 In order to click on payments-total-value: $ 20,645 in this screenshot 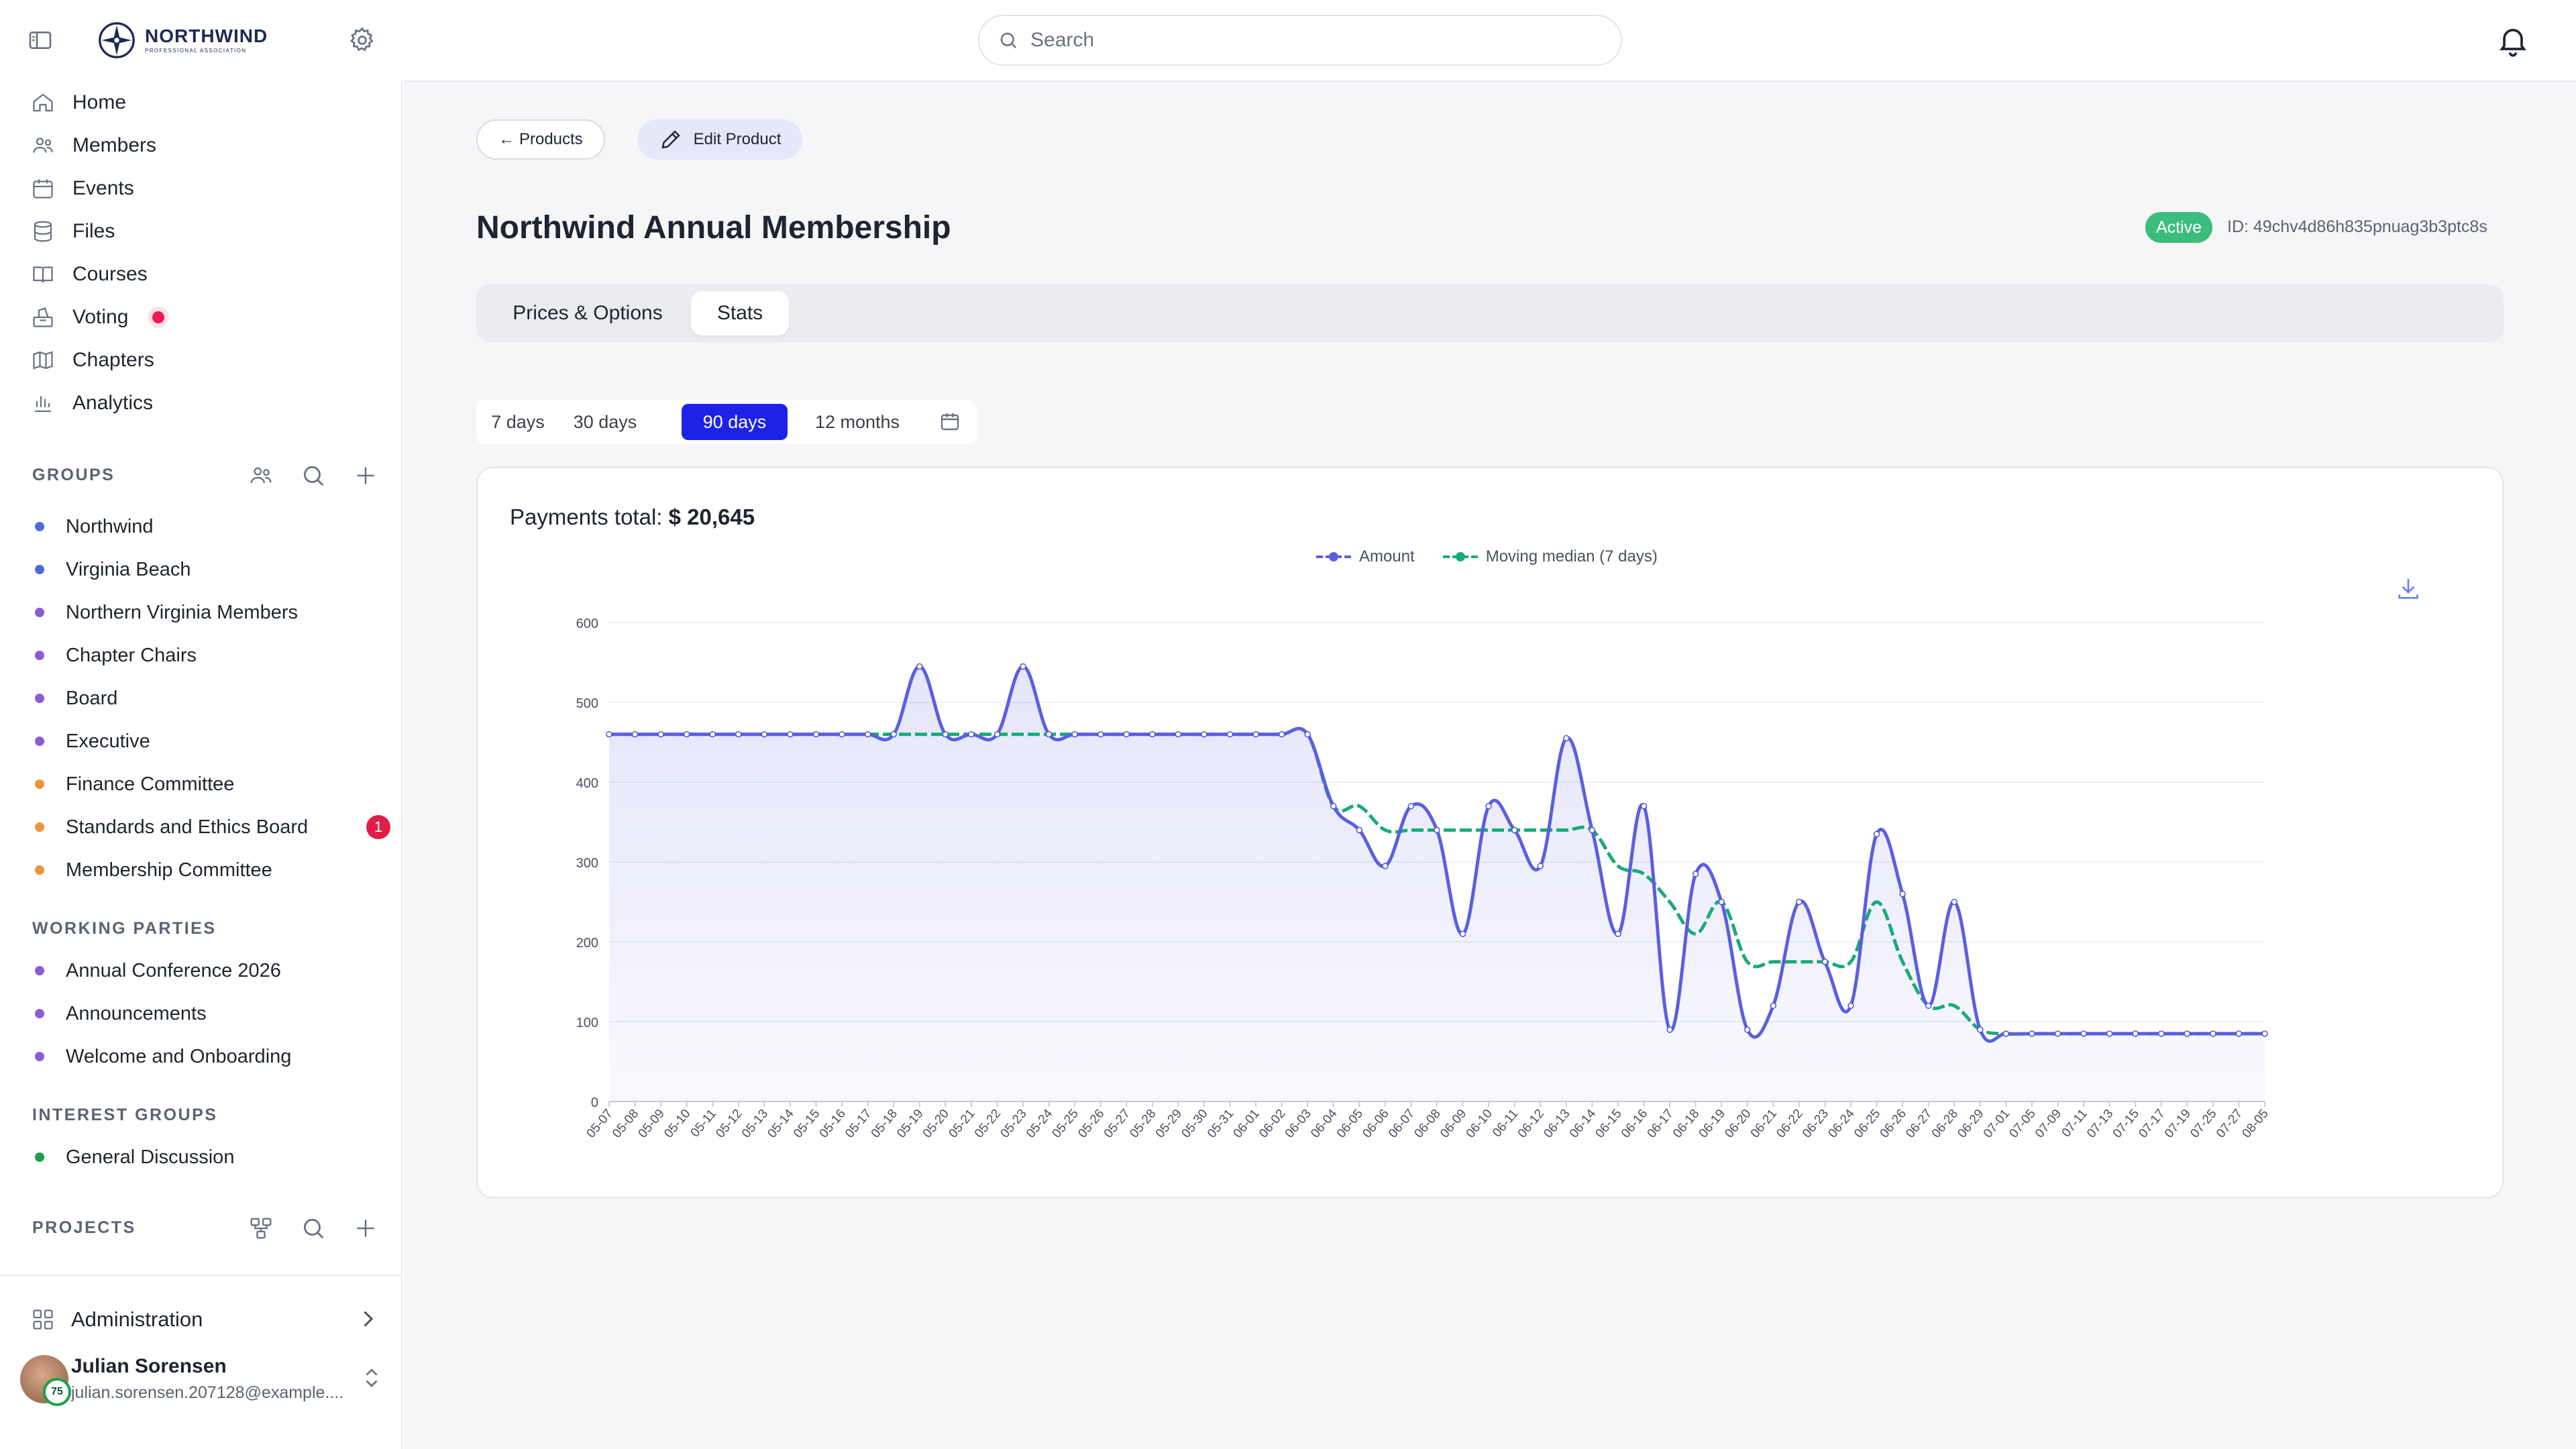, I will do `click(711, 516)`.